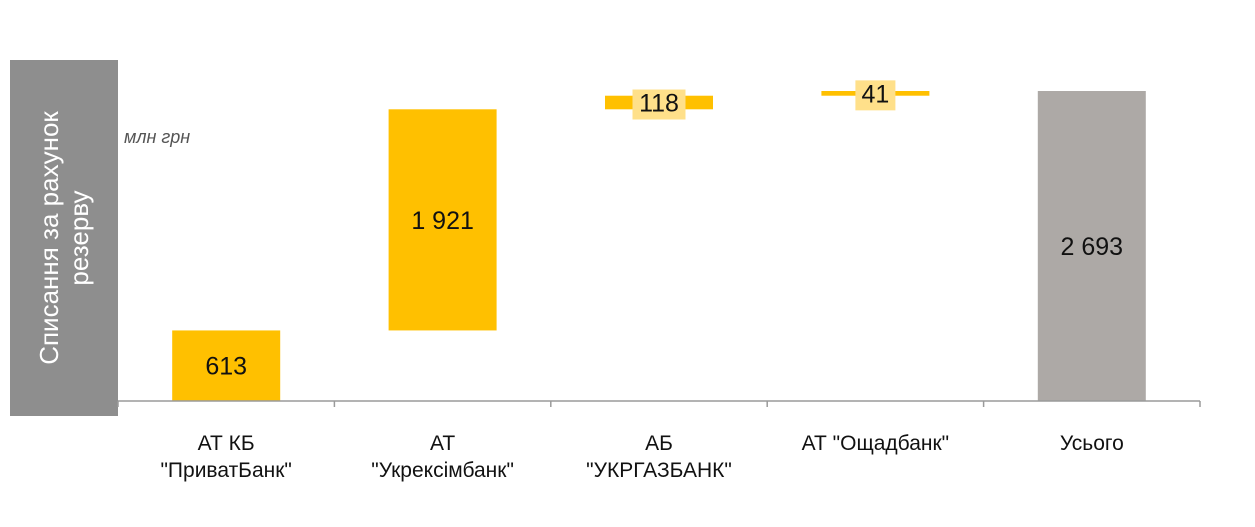  I want to click on category-label: АТ КБ "ПриватБанк", so click(226, 457).